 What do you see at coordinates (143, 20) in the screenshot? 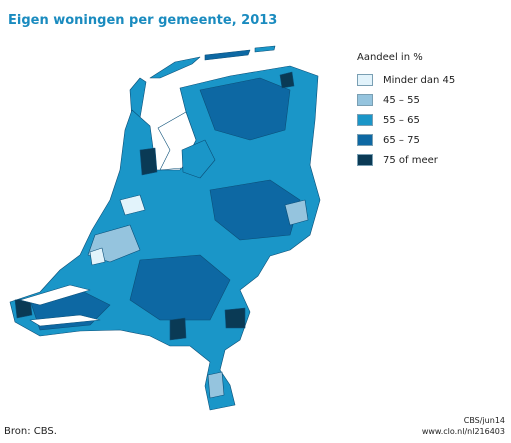
I see `title: Eigen woningen per gemeente, 2013` at bounding box center [143, 20].